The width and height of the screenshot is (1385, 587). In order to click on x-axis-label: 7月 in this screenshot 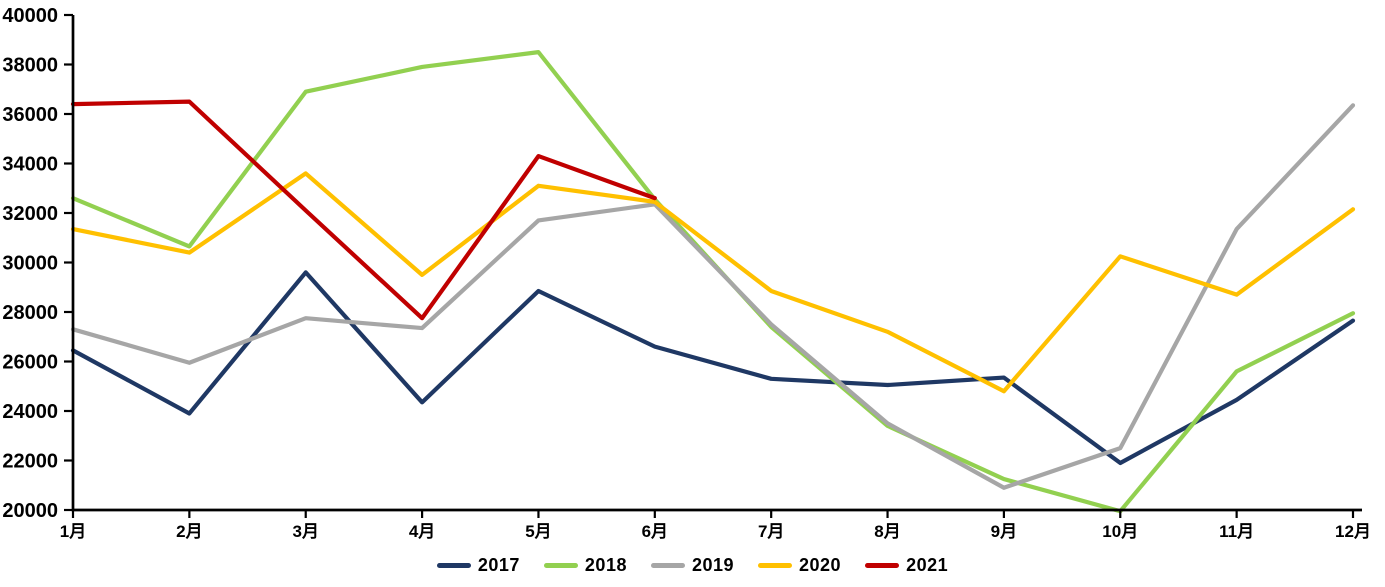, I will do `click(771, 531)`.